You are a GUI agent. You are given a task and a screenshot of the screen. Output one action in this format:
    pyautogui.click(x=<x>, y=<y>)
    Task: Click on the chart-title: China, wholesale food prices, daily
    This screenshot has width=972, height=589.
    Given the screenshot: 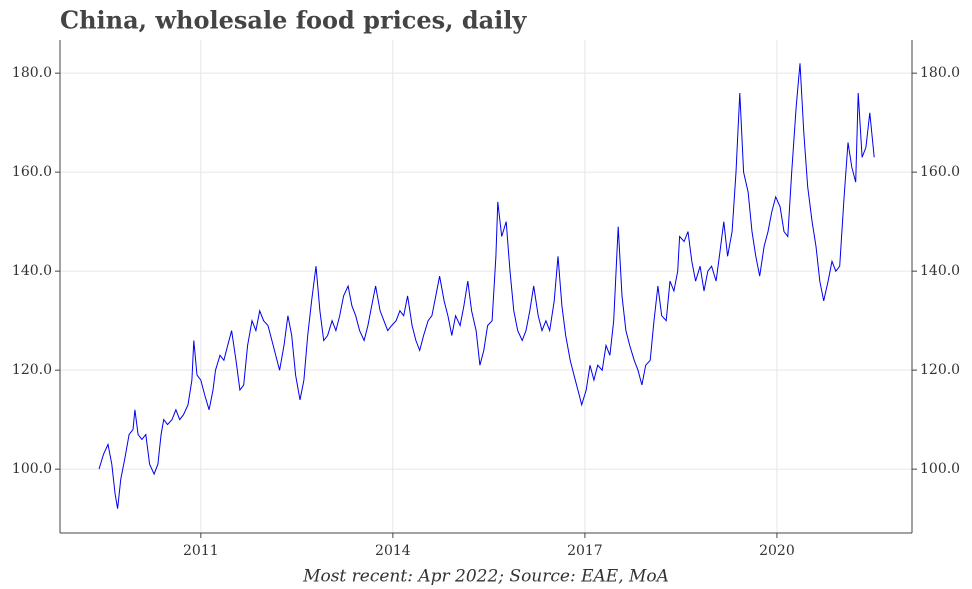 What is the action you would take?
    pyautogui.click(x=293, y=20)
    